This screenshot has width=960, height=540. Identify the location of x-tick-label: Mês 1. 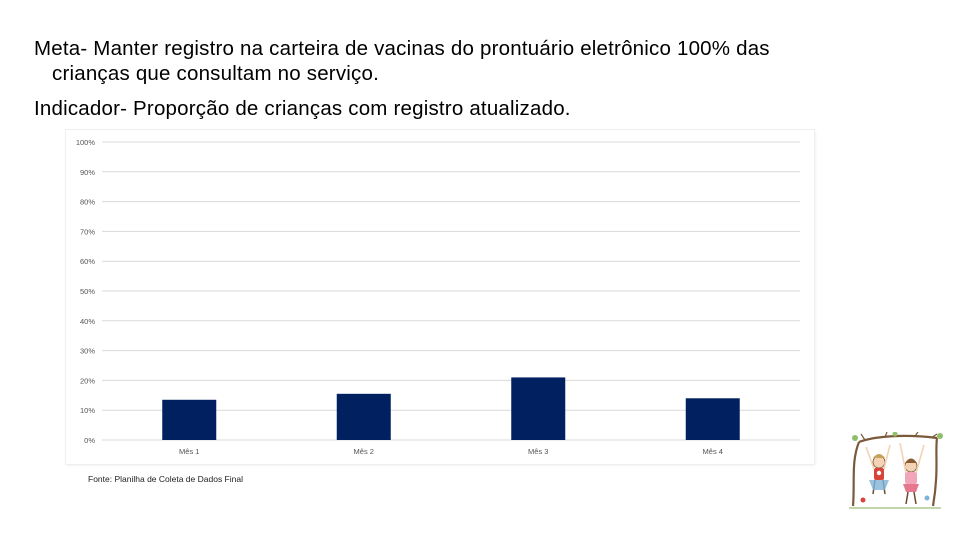
(189, 451).